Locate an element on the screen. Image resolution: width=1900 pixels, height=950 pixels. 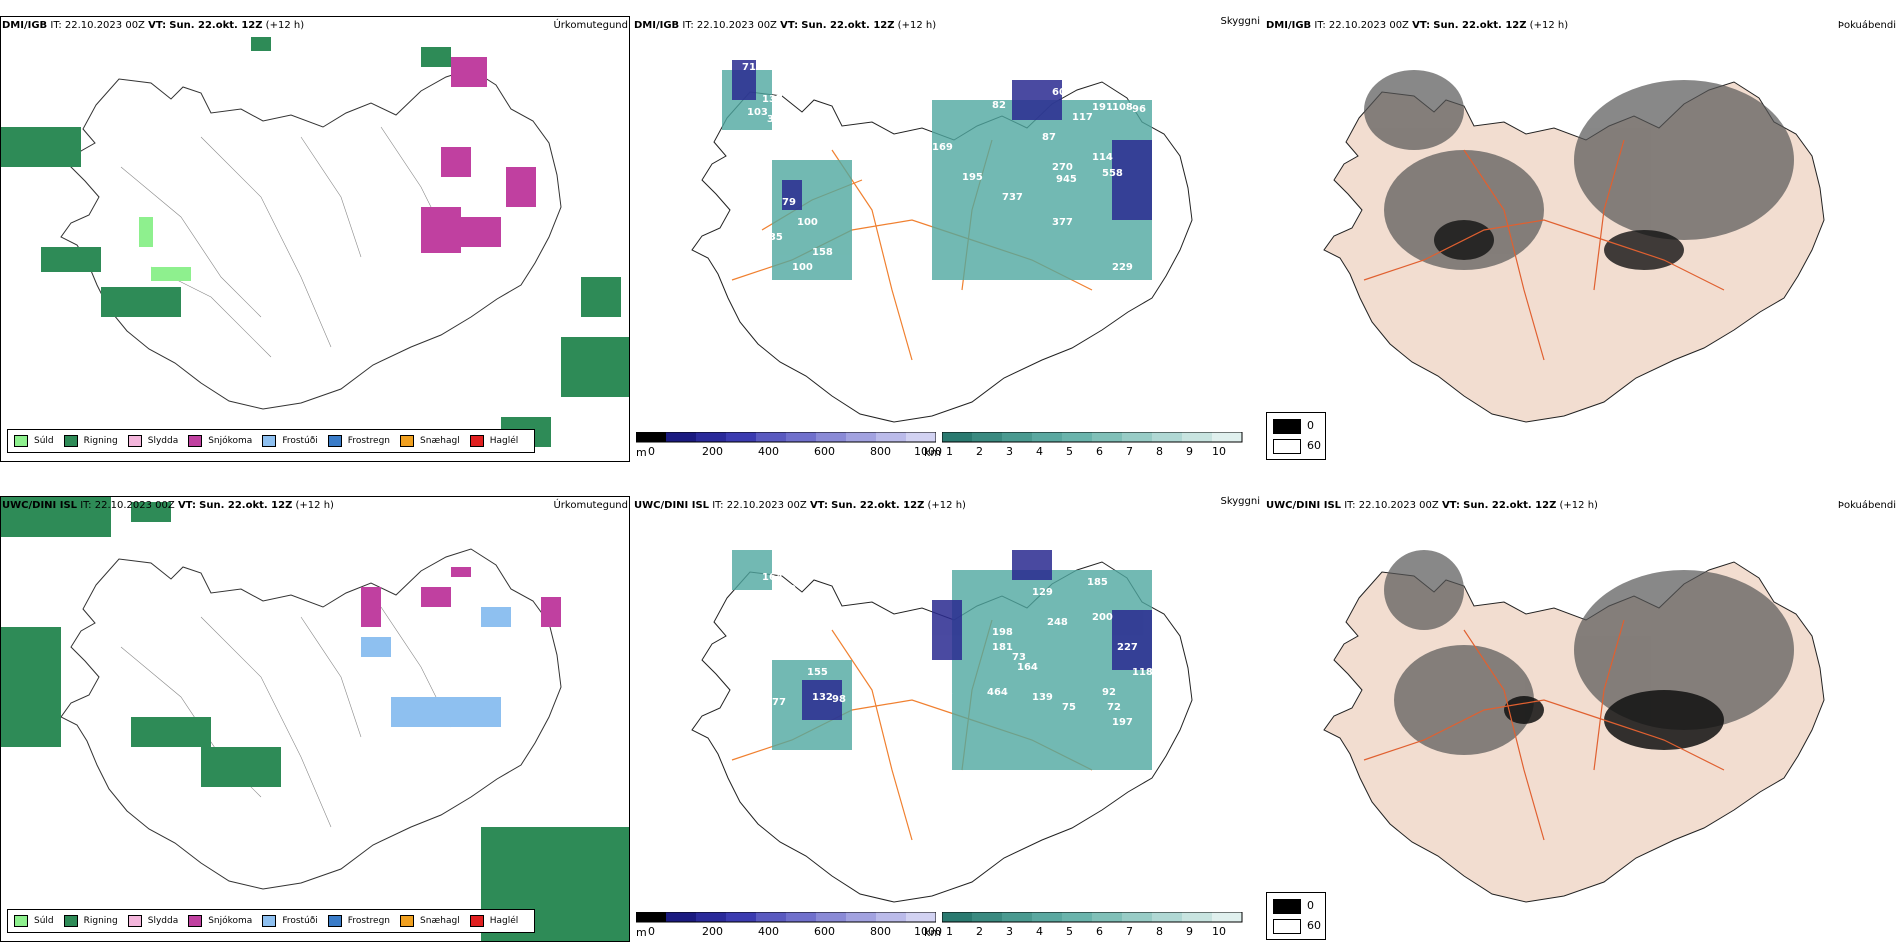
legend-item-frostregn: Frostregn is located at coordinates (358, 921).